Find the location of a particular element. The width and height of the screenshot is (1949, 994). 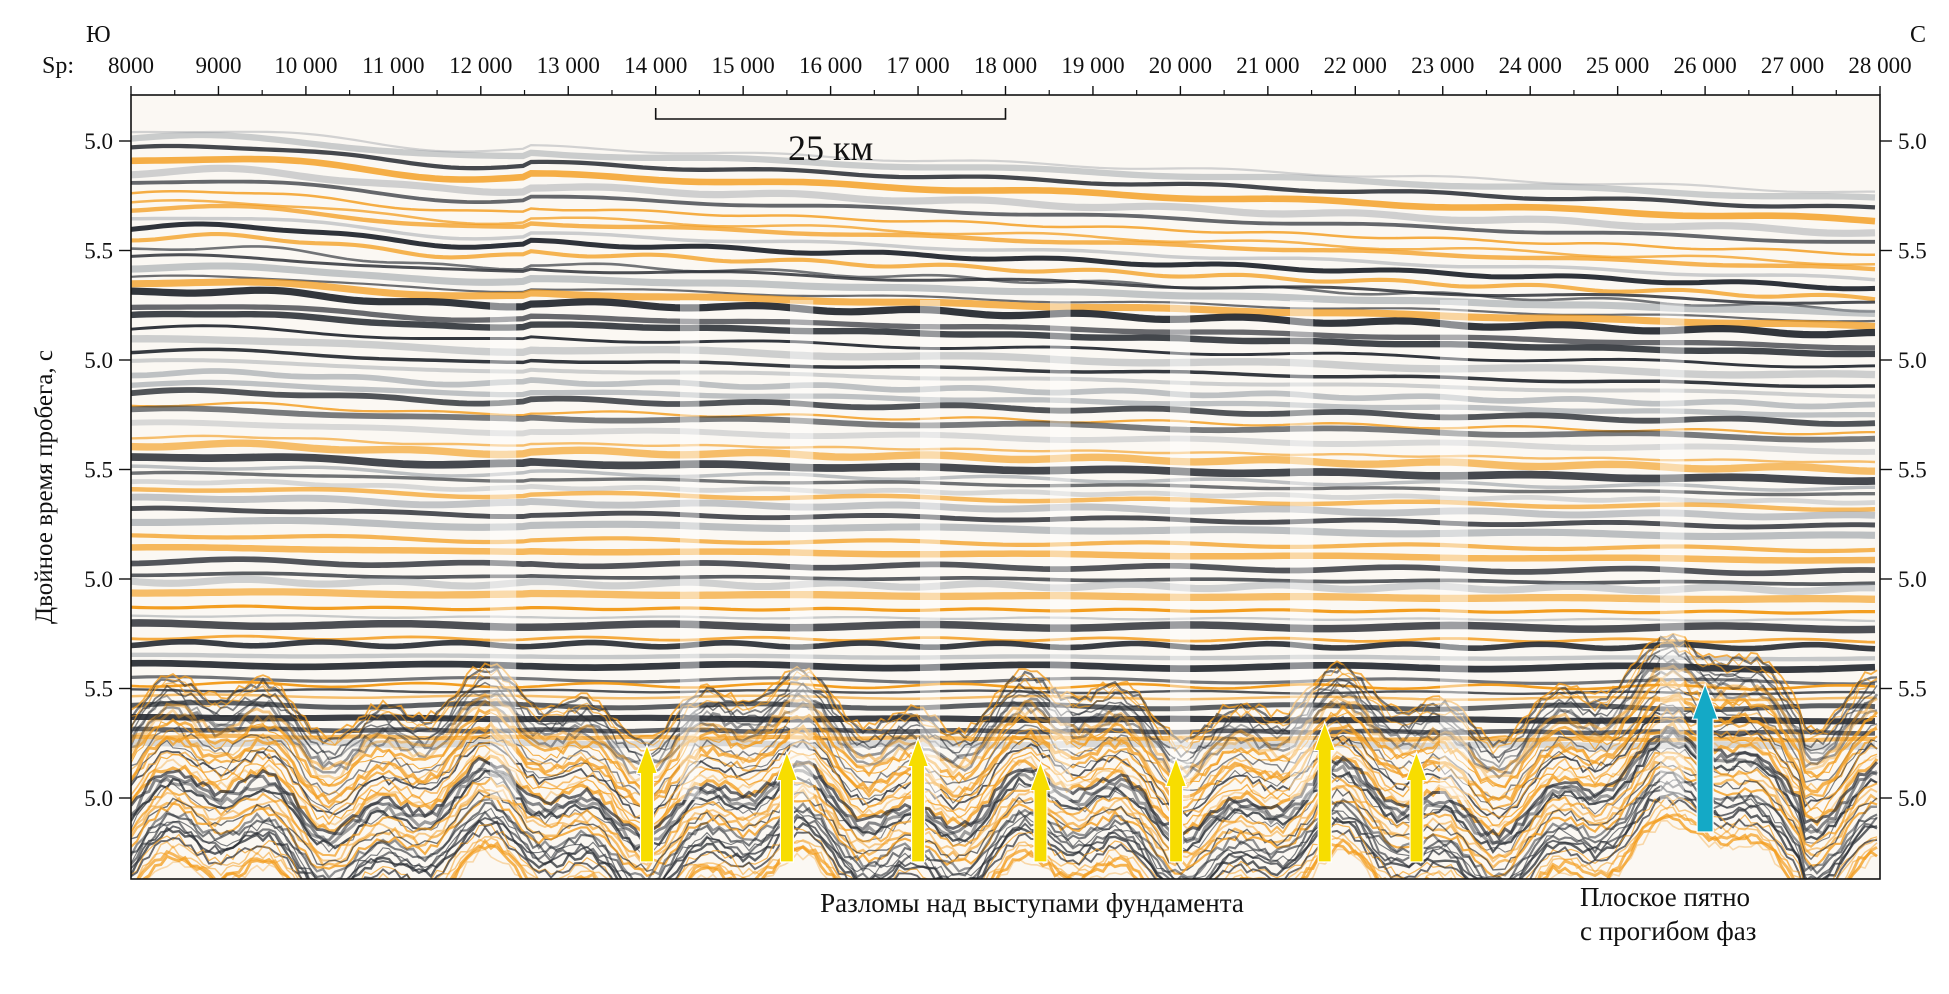

time-tick-label-left-1: 5.5 is located at coordinates (98, 251).